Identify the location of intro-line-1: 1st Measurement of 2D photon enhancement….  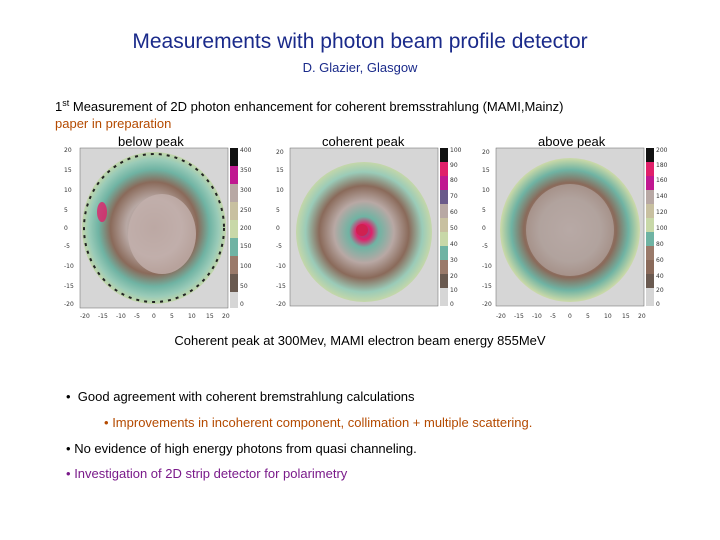
(309, 105).